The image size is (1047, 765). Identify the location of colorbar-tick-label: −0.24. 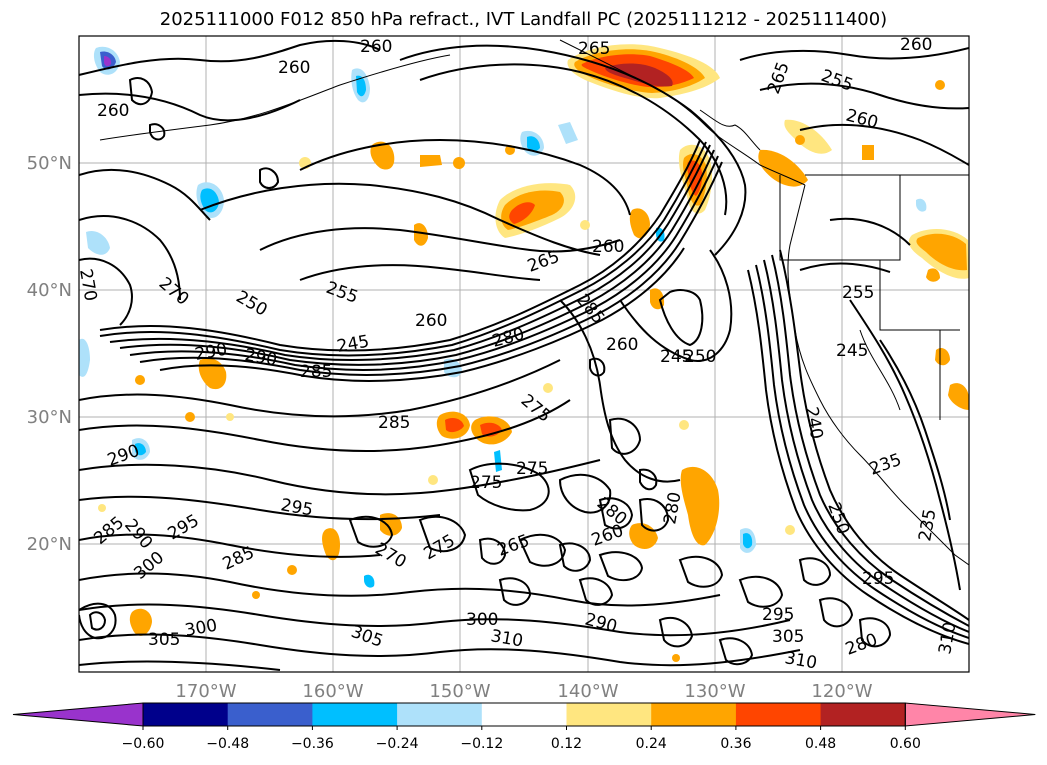
(397, 744).